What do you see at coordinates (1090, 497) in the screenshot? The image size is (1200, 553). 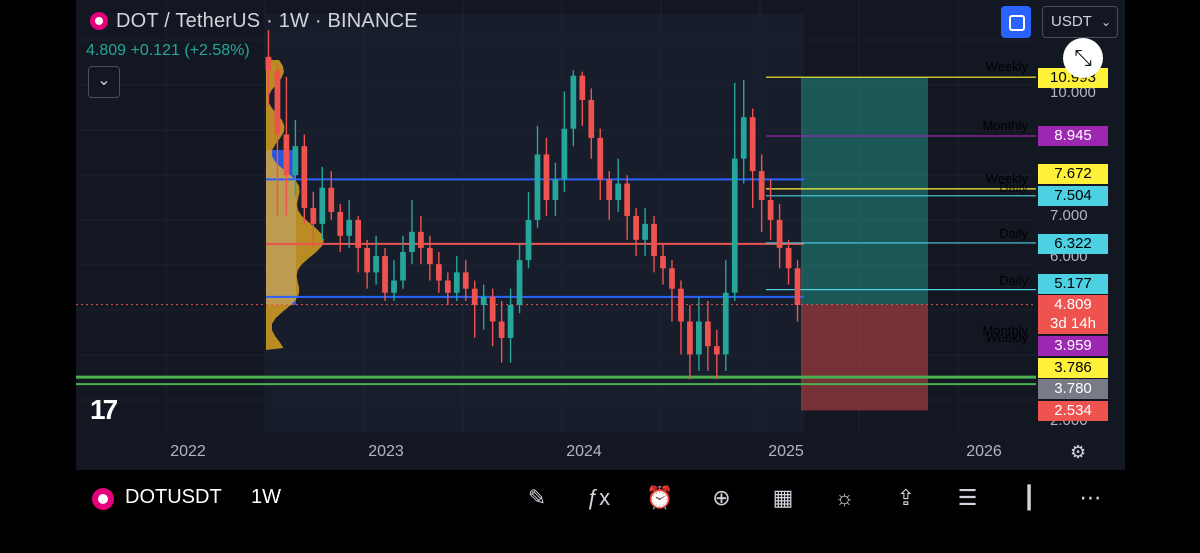 I see `more-icon: ⋯` at bounding box center [1090, 497].